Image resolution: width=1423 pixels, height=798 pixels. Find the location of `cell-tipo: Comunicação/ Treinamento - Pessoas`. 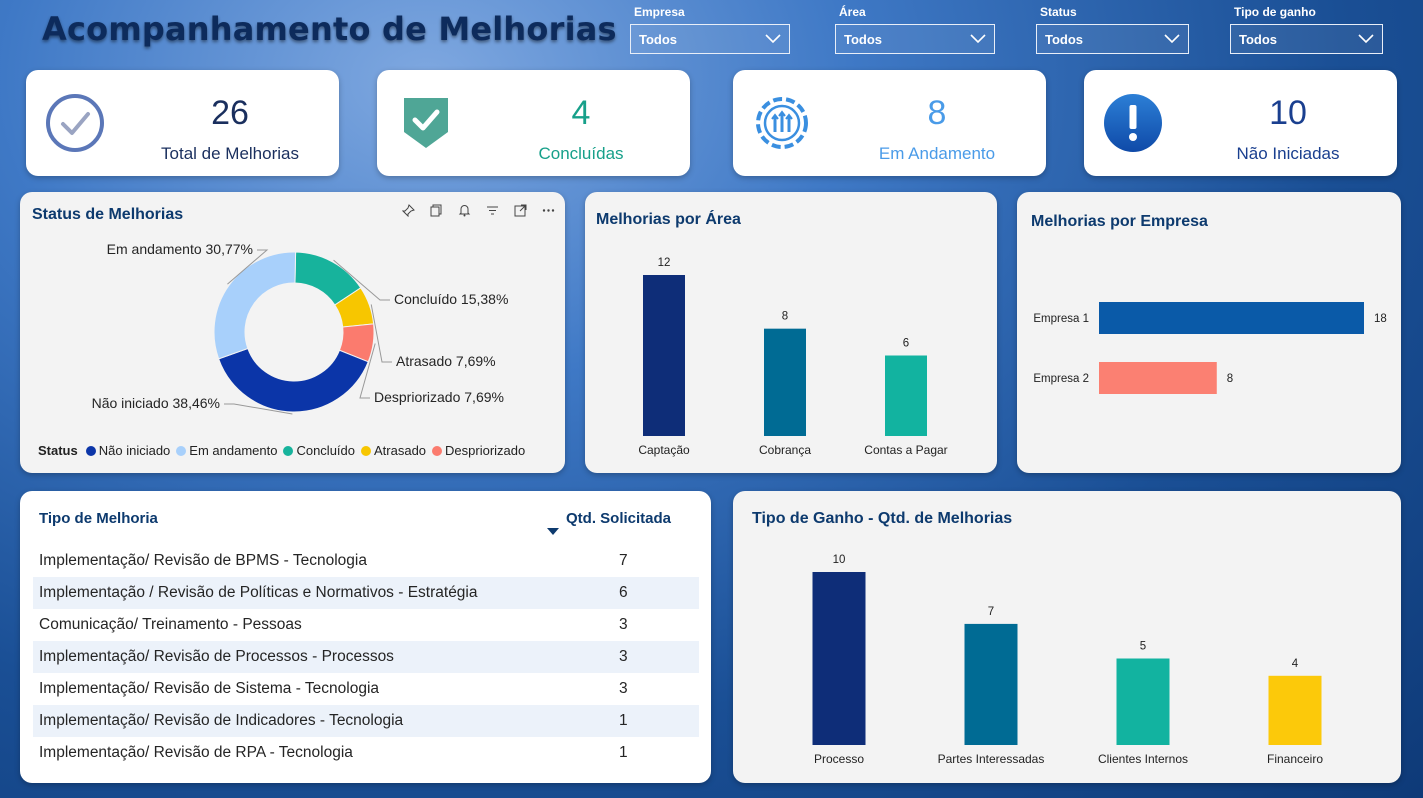

cell-tipo: Comunicação/ Treinamento - Pessoas is located at coordinates (170, 624).